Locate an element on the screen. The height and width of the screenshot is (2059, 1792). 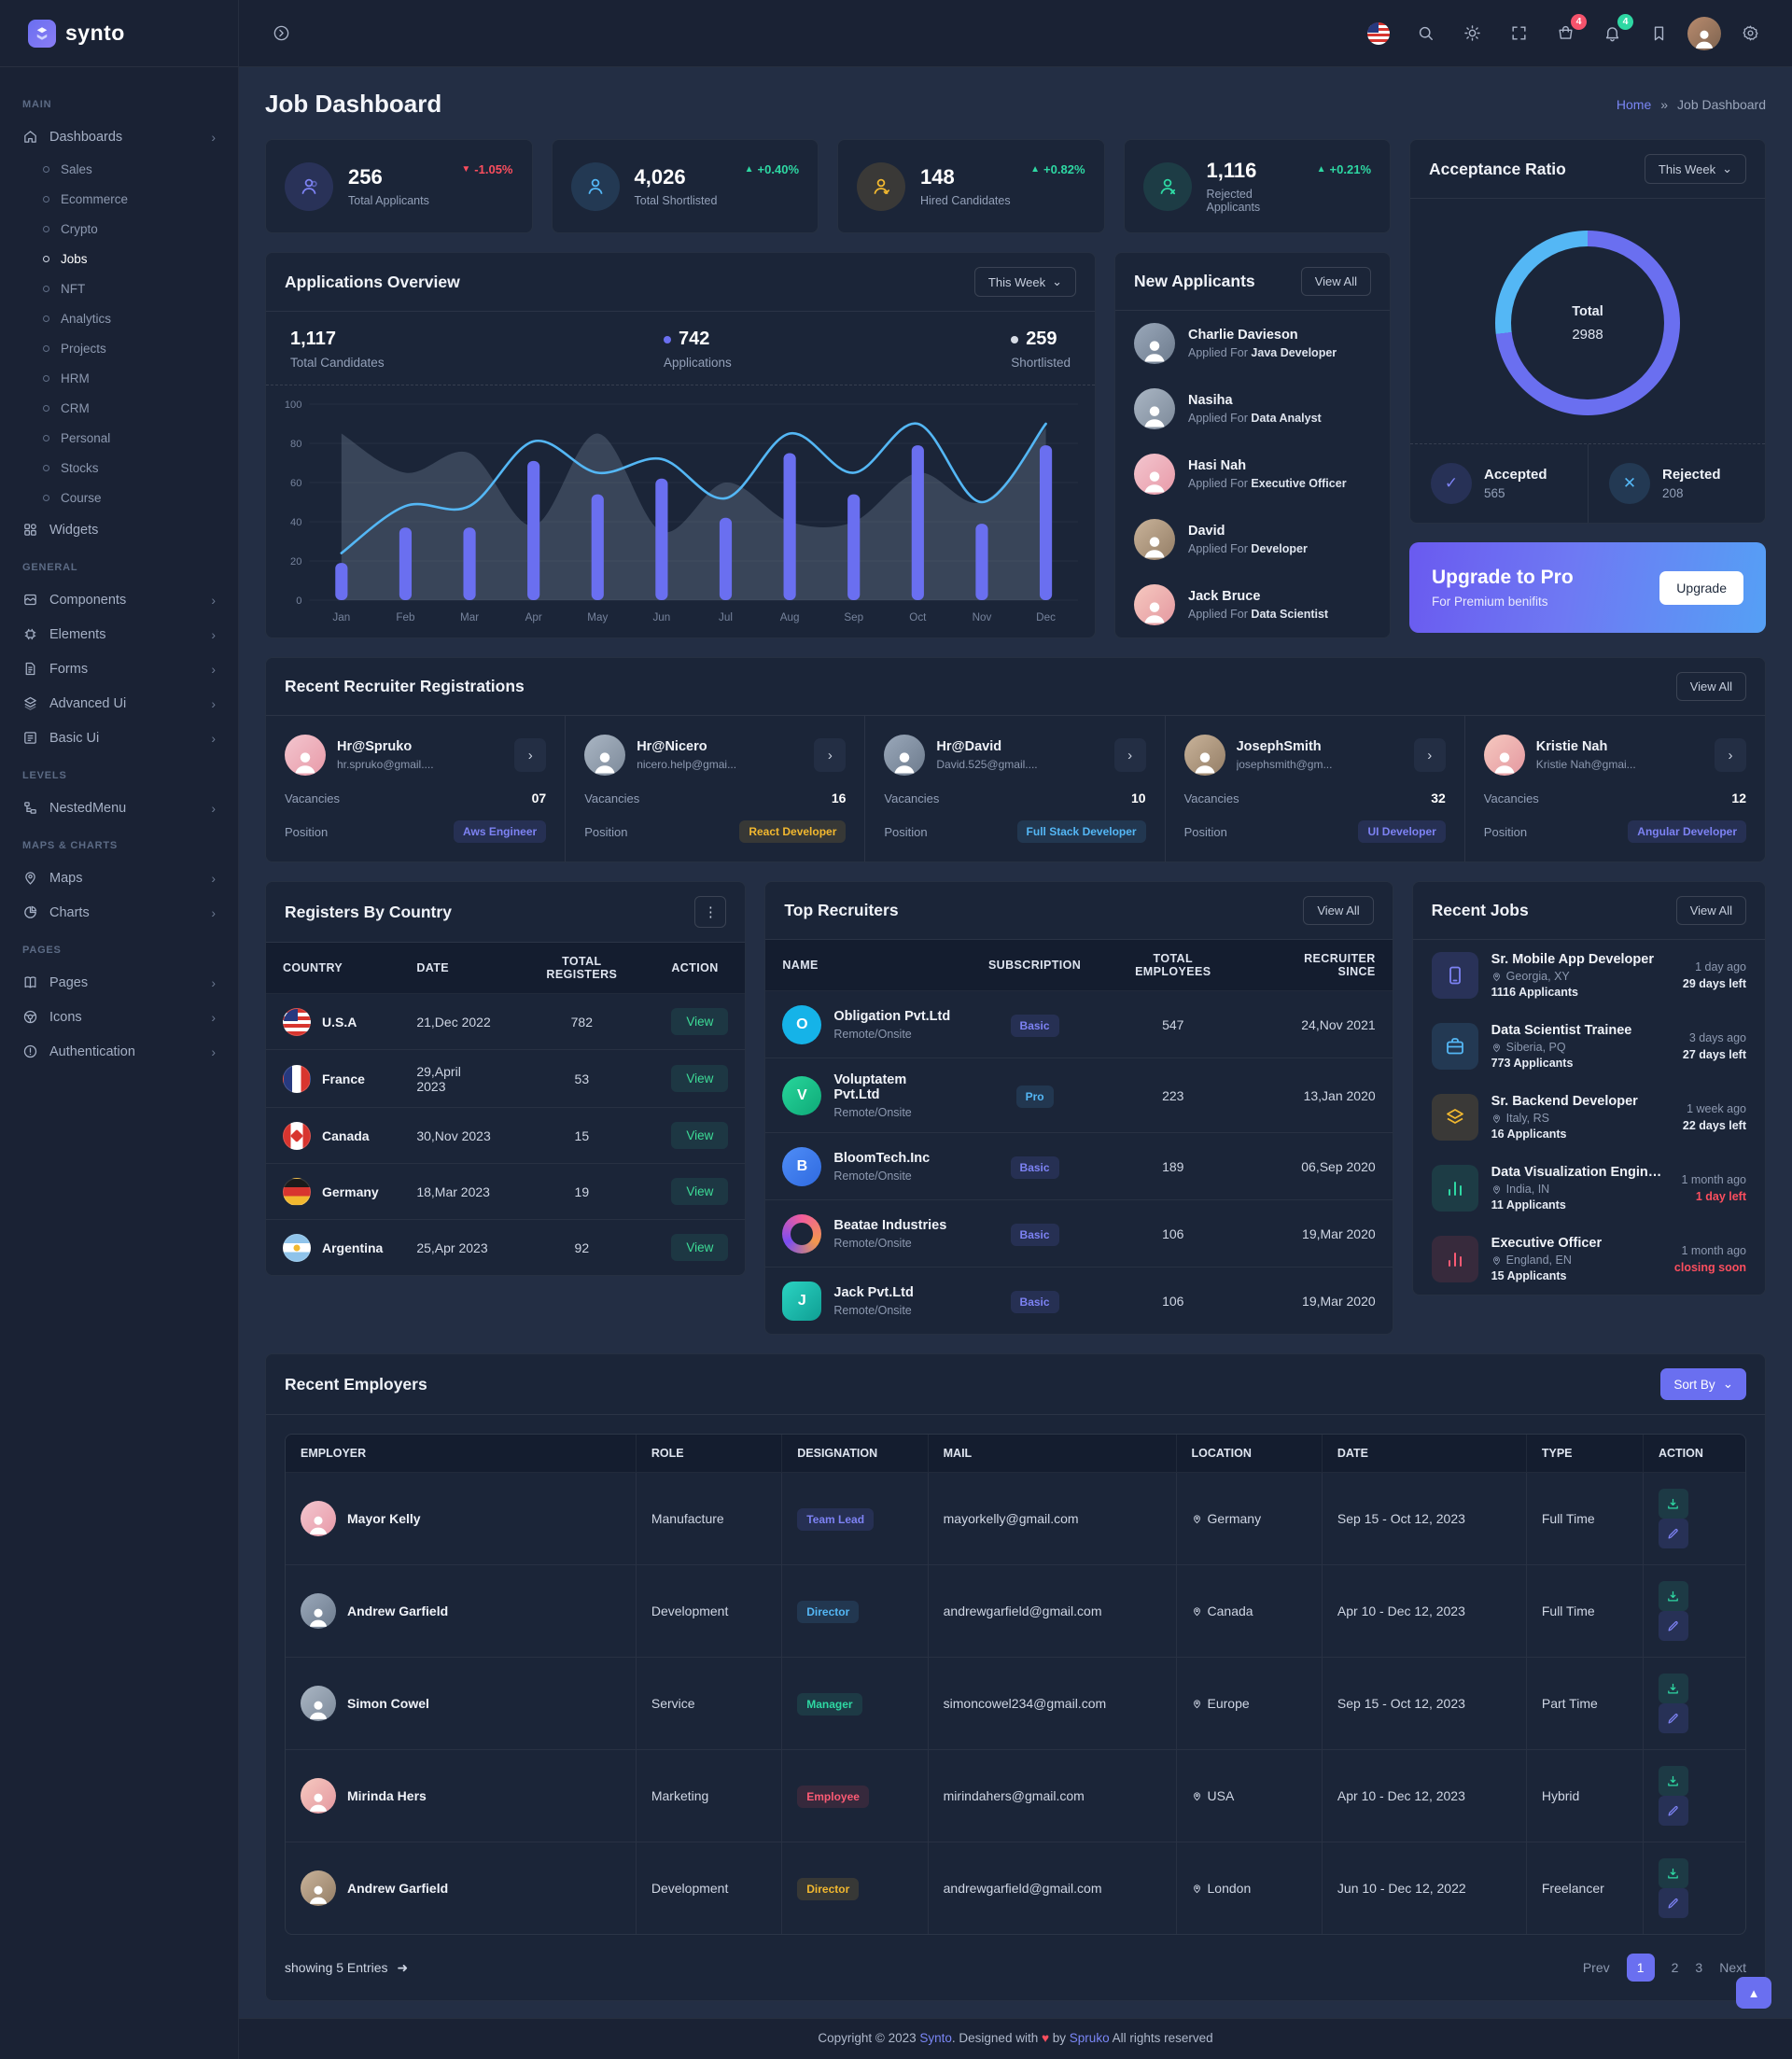
sidebar-item-crm: CRM is located at coordinates (119, 408).